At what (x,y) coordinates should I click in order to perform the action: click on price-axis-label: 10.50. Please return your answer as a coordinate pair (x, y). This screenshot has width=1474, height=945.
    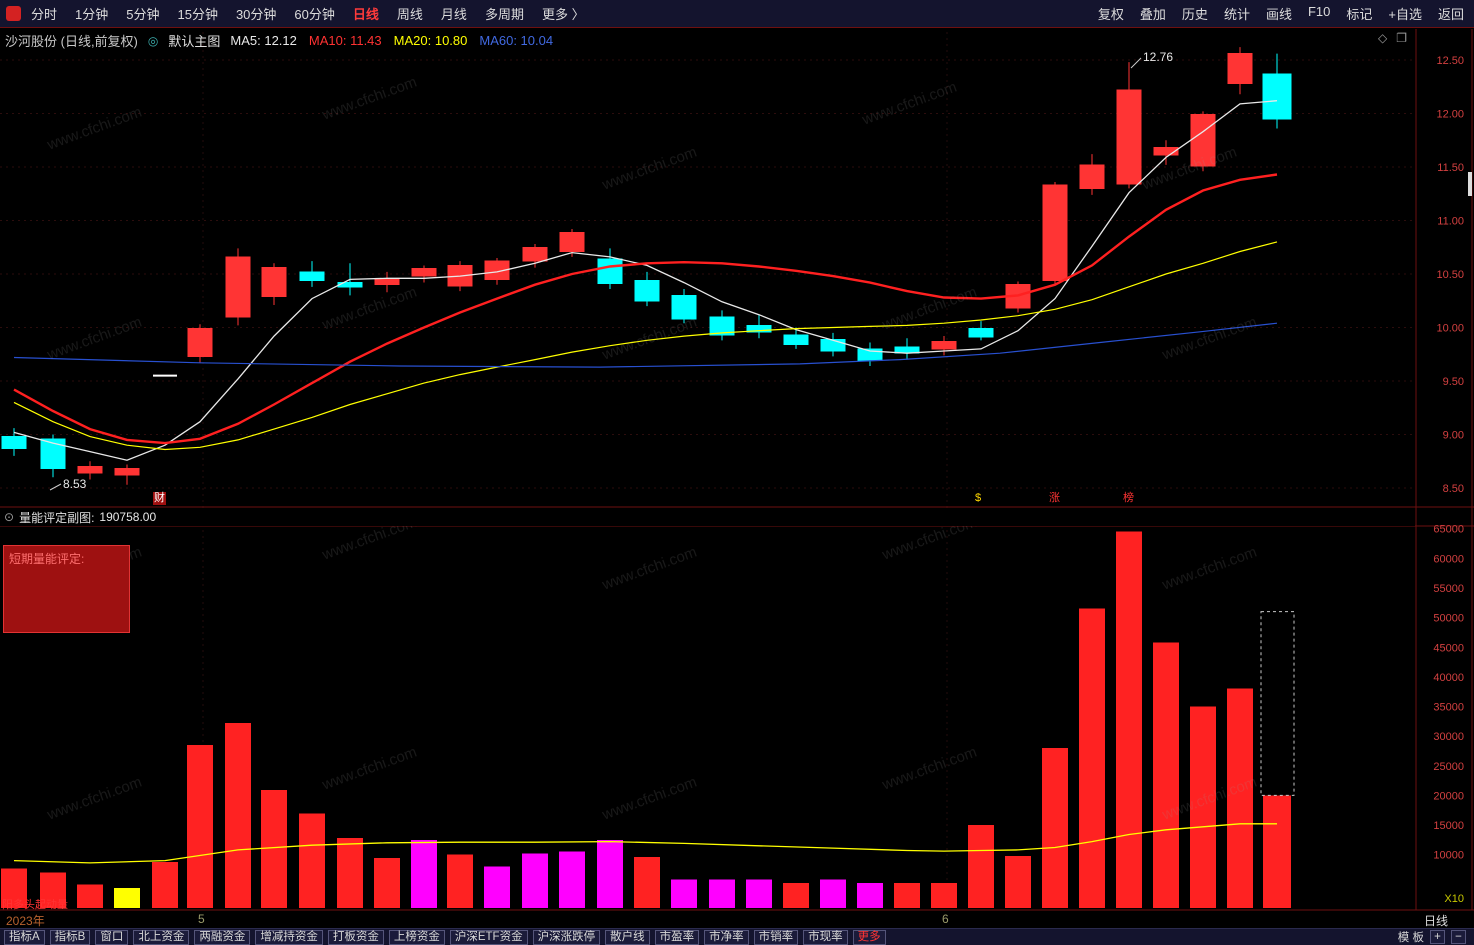
    Looking at the image, I should click on (1450, 275).